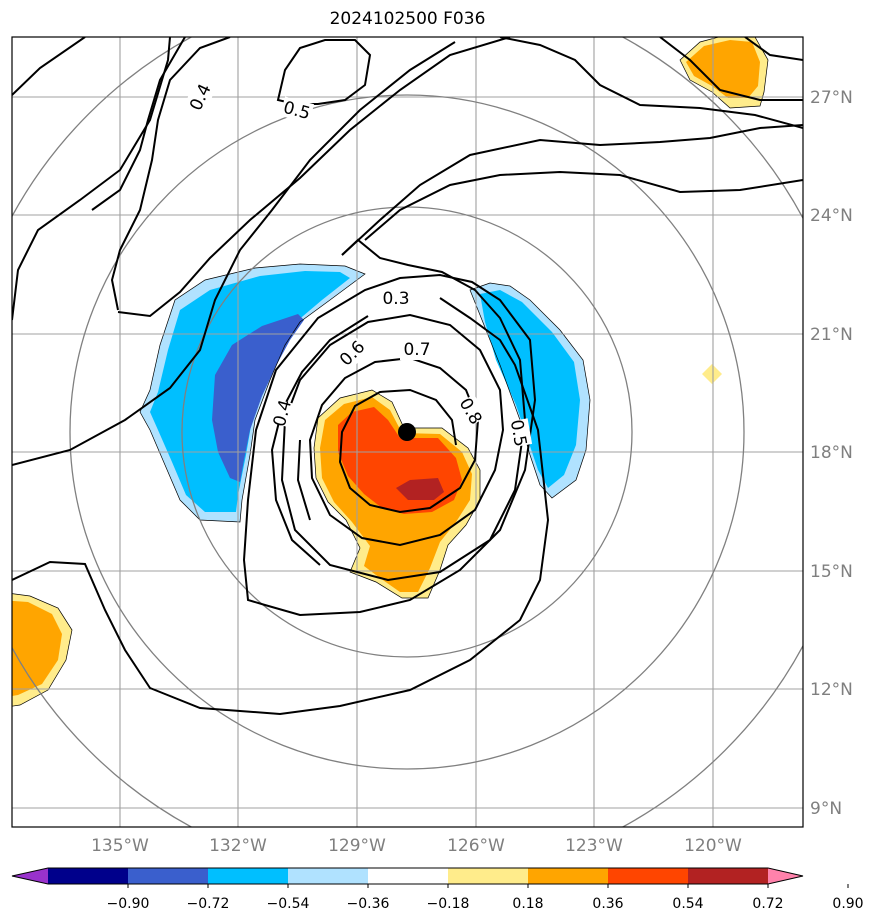  What do you see at coordinates (238, 846) in the screenshot?
I see `lon-tick-label: 132°W` at bounding box center [238, 846].